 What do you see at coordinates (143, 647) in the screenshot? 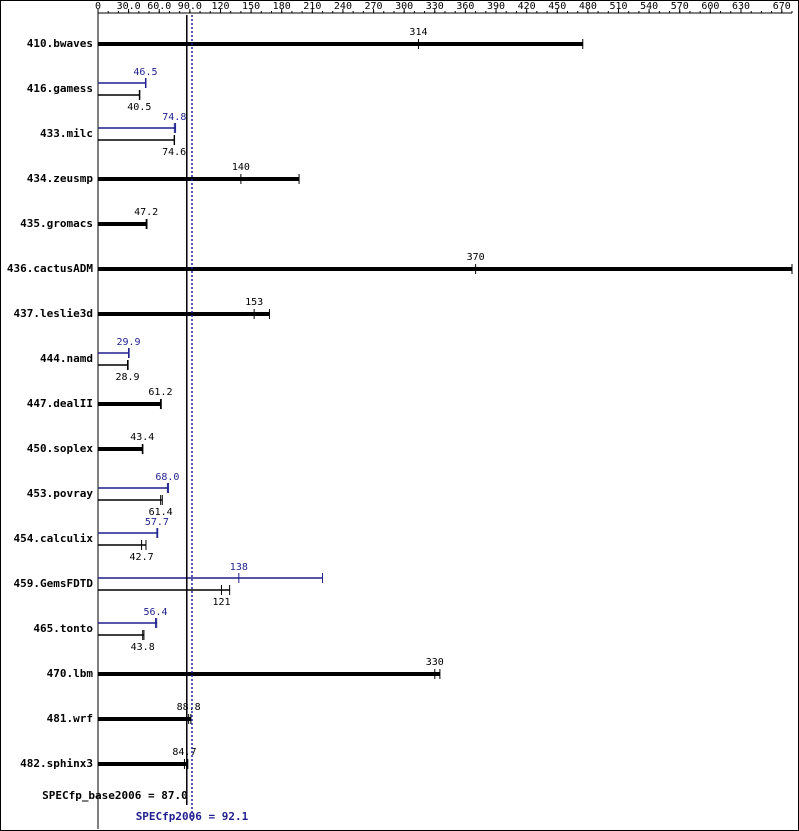
I see `value-label: 43.8` at bounding box center [143, 647].